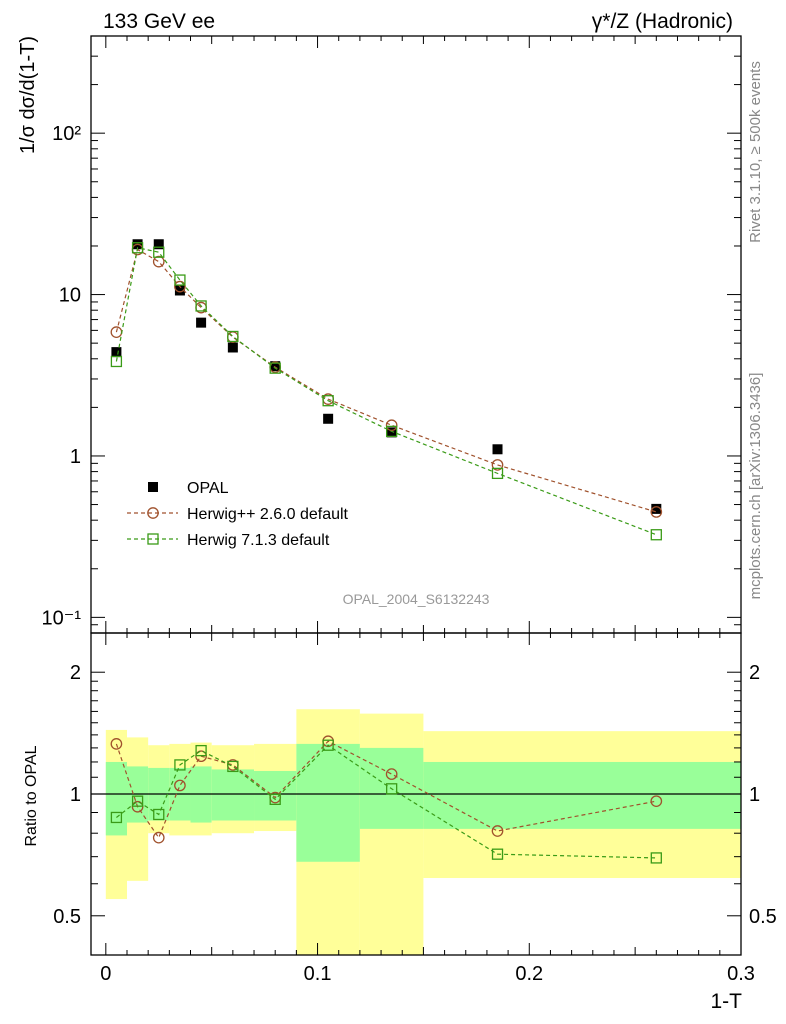 The image size is (786, 1024). What do you see at coordinates (754, 673) in the screenshot?
I see `bottom-y-tick-label-right: 2` at bounding box center [754, 673].